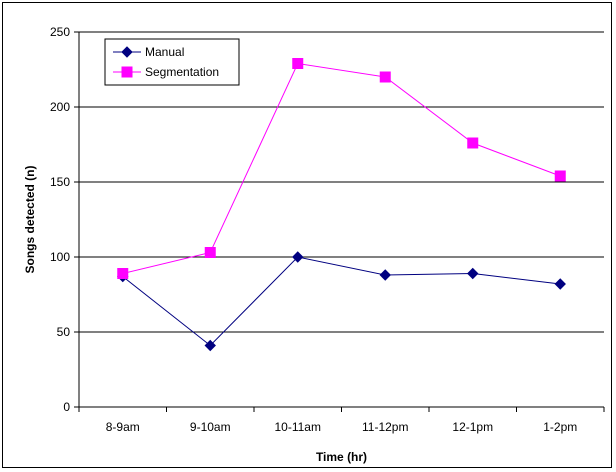 This screenshot has width=616, height=472. I want to click on y-tick-label: 50, so click(64, 332).